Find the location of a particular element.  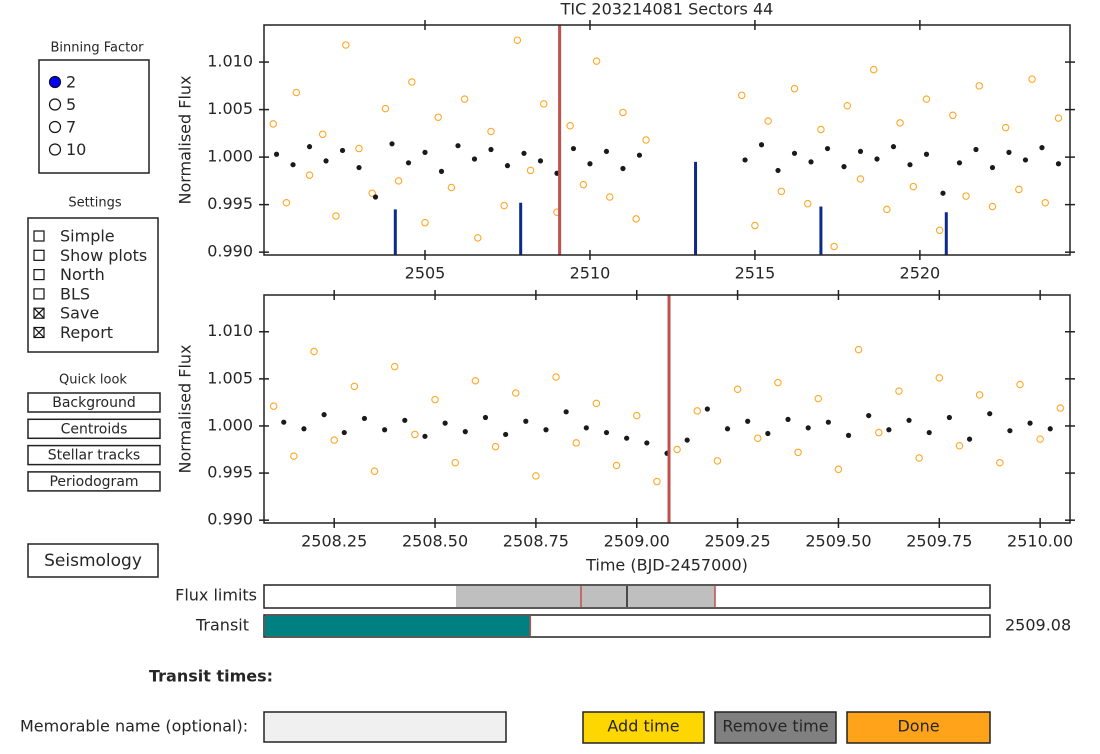

action-button-label: Add time is located at coordinates (643, 726).